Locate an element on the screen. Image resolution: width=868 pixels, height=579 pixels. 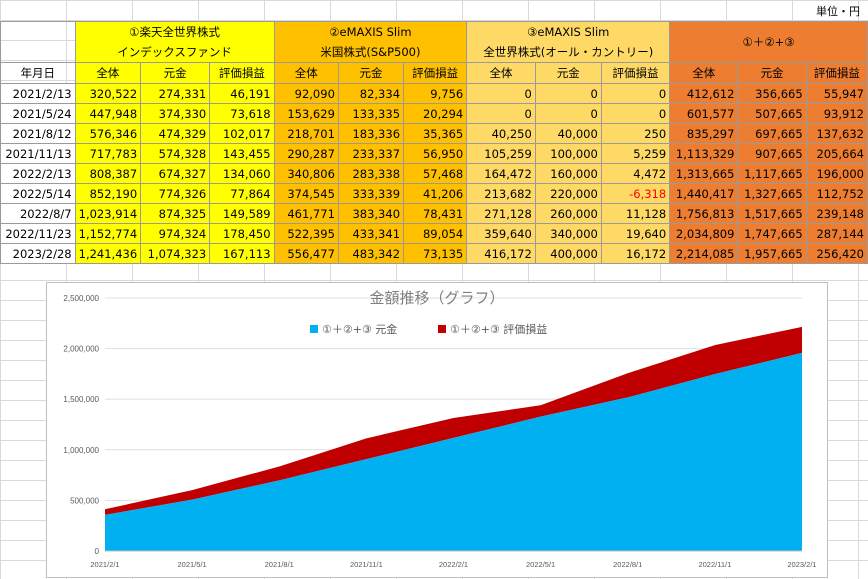
value-cell: 576,346 is located at coordinates (108, 133).